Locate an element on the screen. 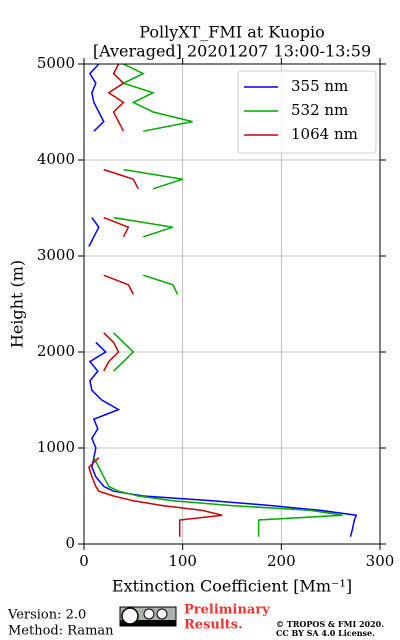 The image size is (400, 640). copyright: © TROPOS & FMI 2020. is located at coordinates (330, 624).